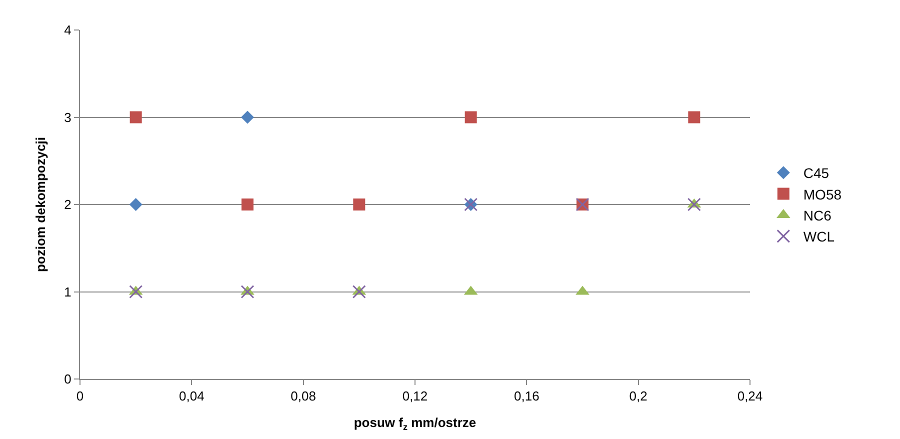 The width and height of the screenshot is (900, 439). I want to click on x-tick-label: 0,04, so click(191, 396).